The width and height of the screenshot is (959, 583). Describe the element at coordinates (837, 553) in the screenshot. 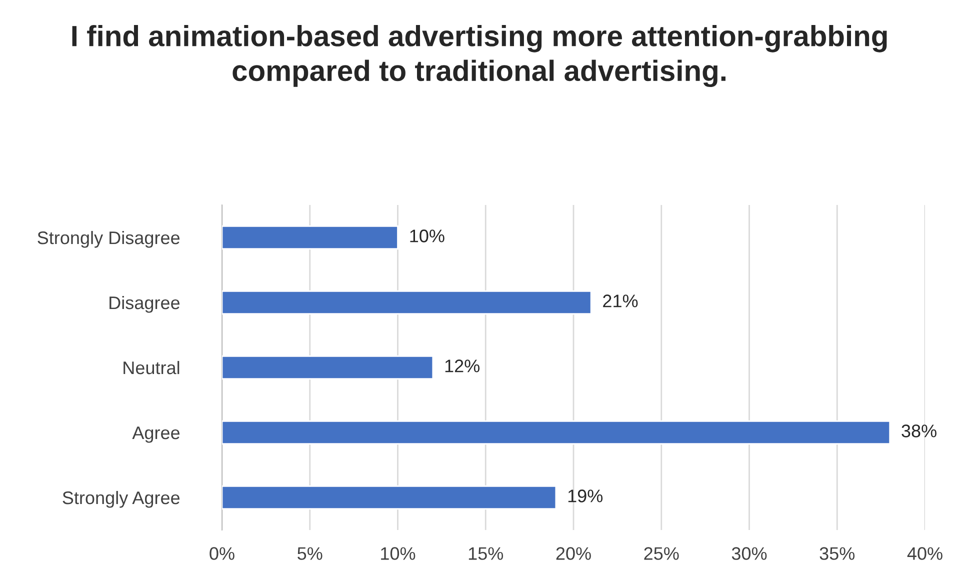

I see `x-tick-label: 35%` at that location.